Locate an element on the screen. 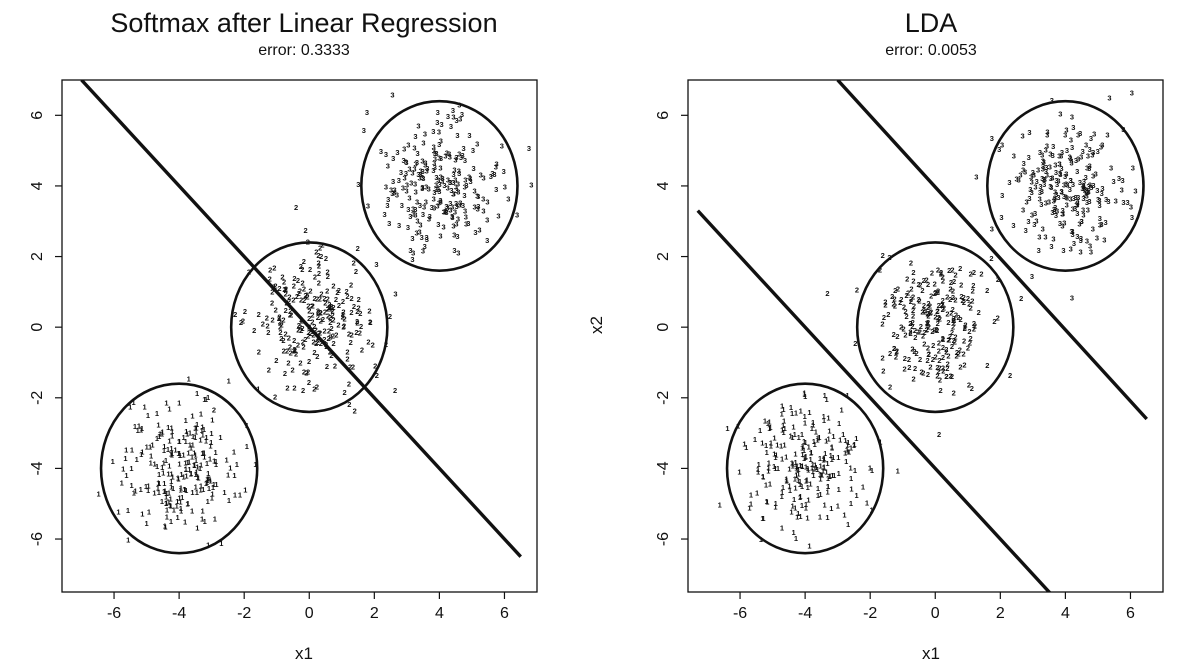  x-tick-label: -2 is located at coordinates (244, 613).